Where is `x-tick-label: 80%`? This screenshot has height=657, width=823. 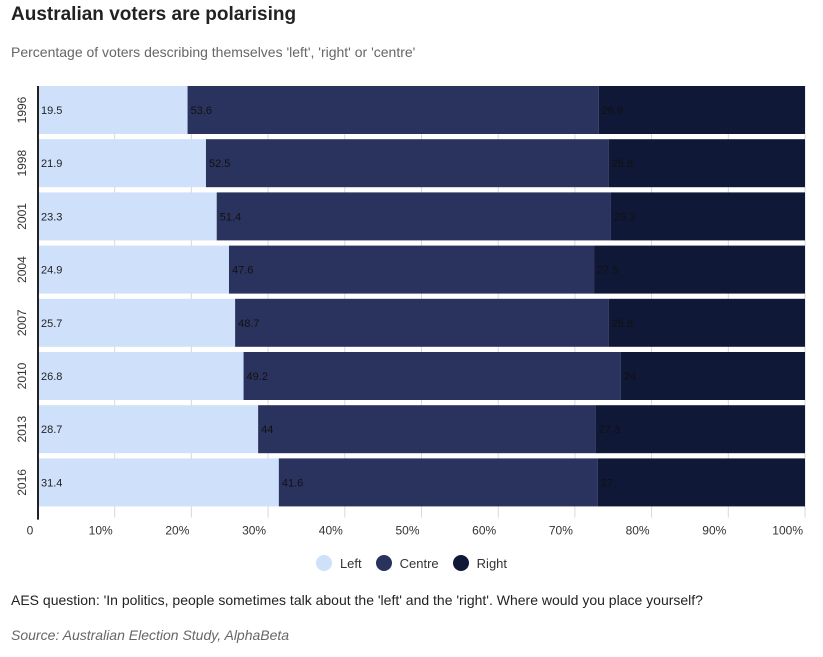
x-tick-label: 80% is located at coordinates (638, 531).